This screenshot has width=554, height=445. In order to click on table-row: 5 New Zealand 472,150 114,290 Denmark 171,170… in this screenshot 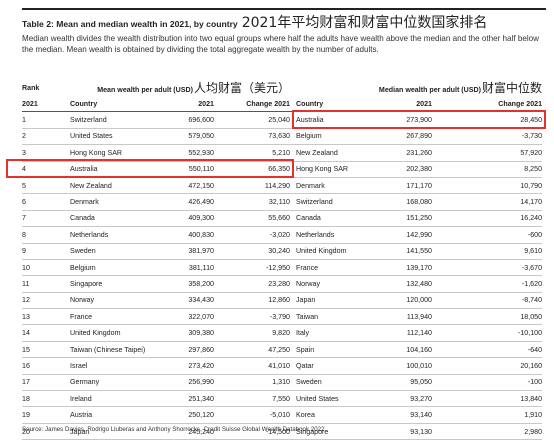, I will do `click(282, 186)`.